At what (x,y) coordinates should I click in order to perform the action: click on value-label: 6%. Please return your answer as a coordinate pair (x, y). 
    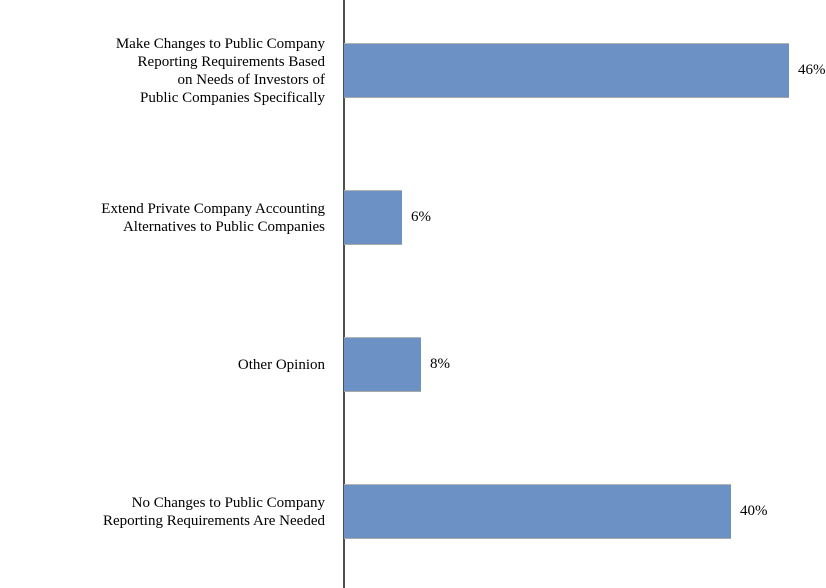
    Looking at the image, I should click on (421, 217).